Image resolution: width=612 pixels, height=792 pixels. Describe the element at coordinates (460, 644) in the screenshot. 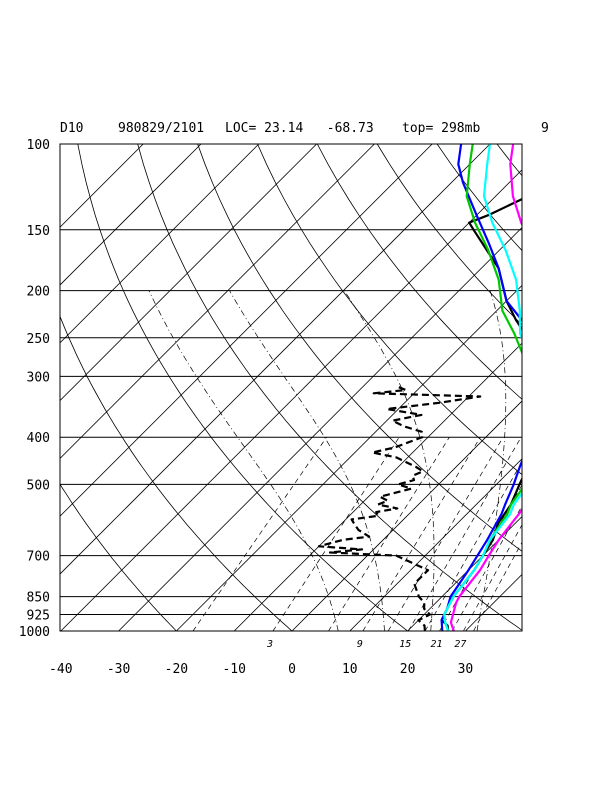

I see `mixing-ratio-label: 27` at that location.